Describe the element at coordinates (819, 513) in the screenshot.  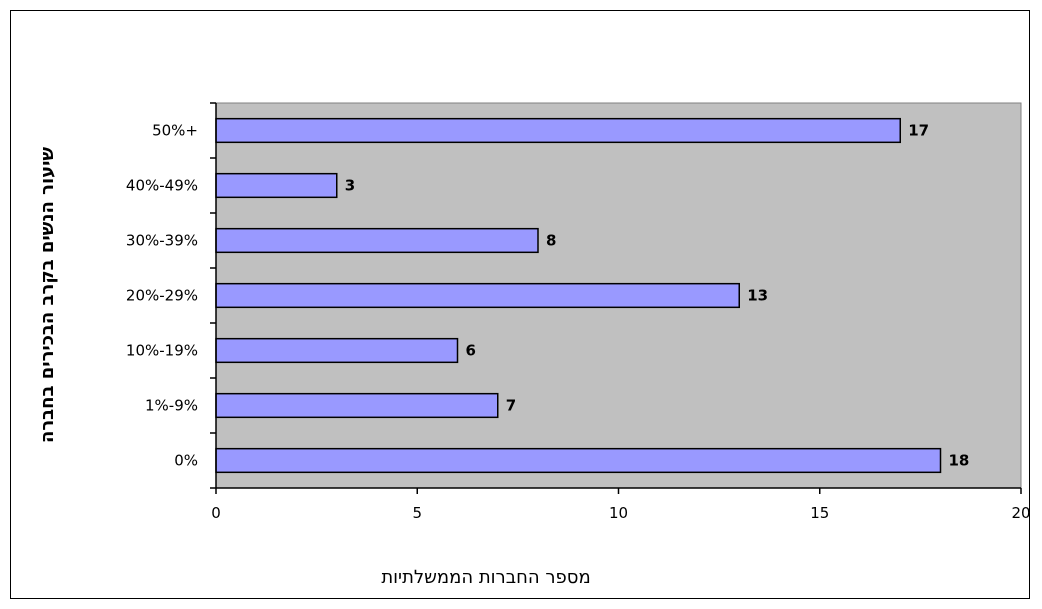
I see `x-tick-label: 15` at that location.